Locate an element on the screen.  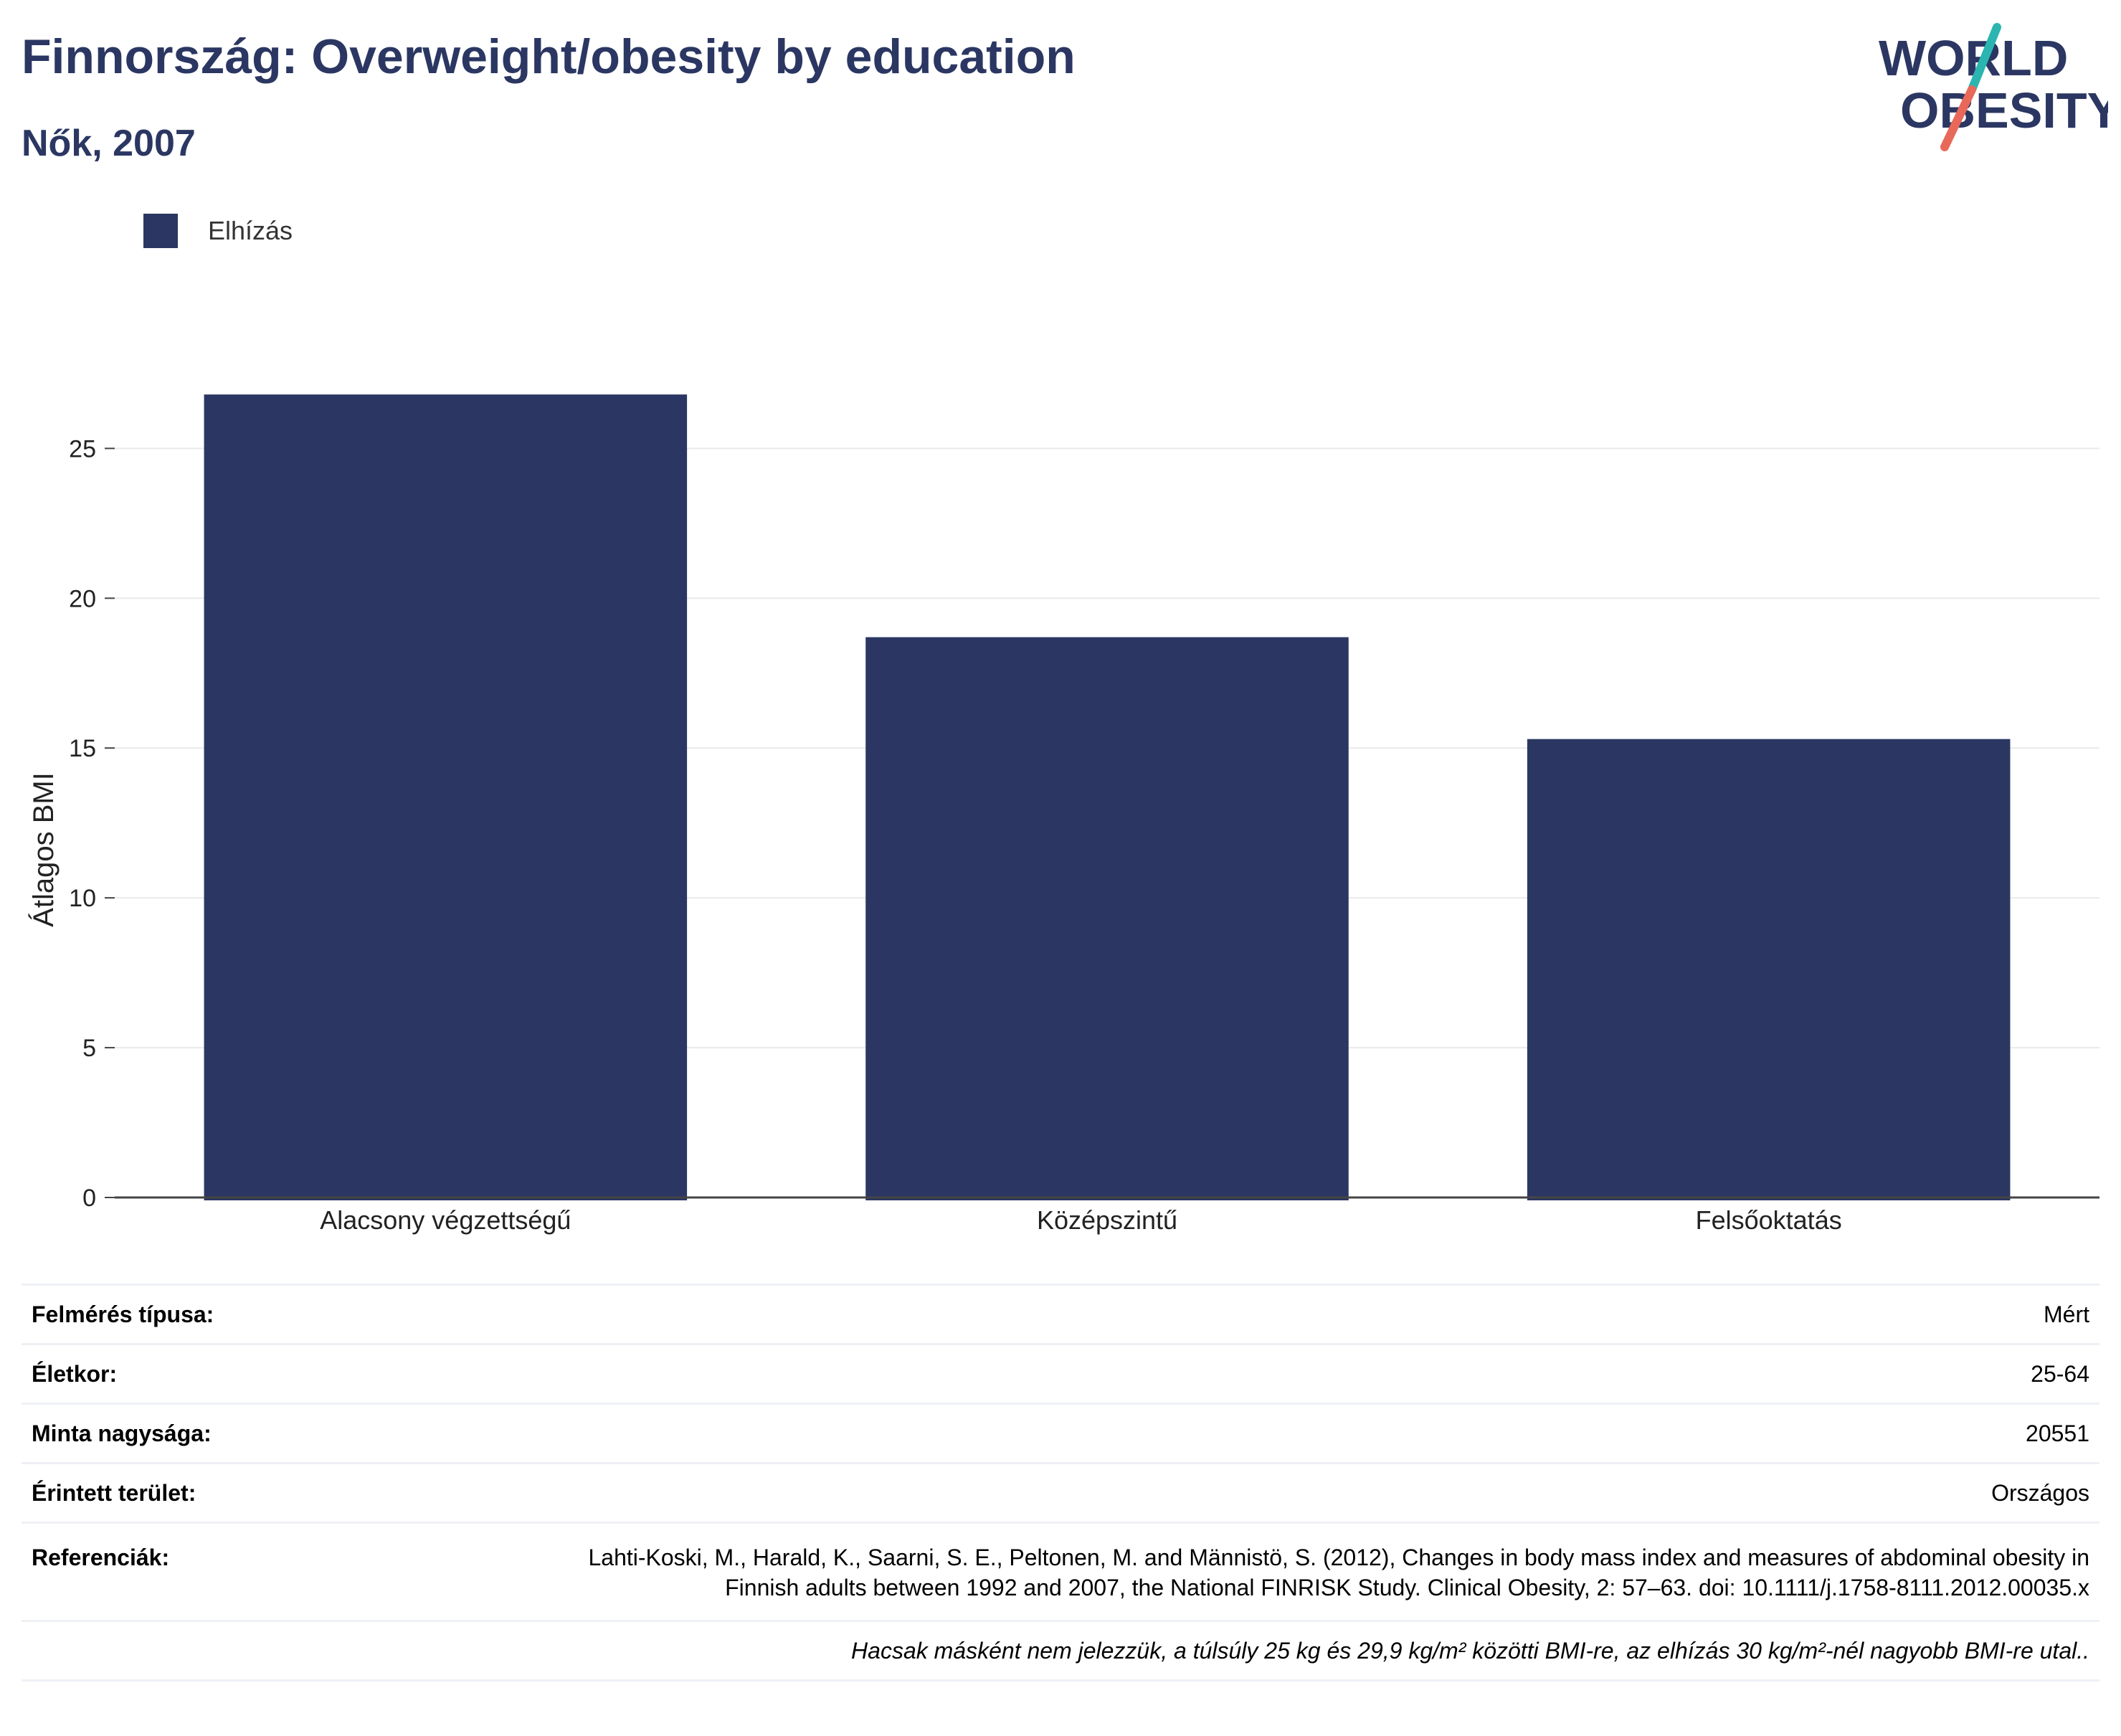
legend-swatch is located at coordinates (160, 231).